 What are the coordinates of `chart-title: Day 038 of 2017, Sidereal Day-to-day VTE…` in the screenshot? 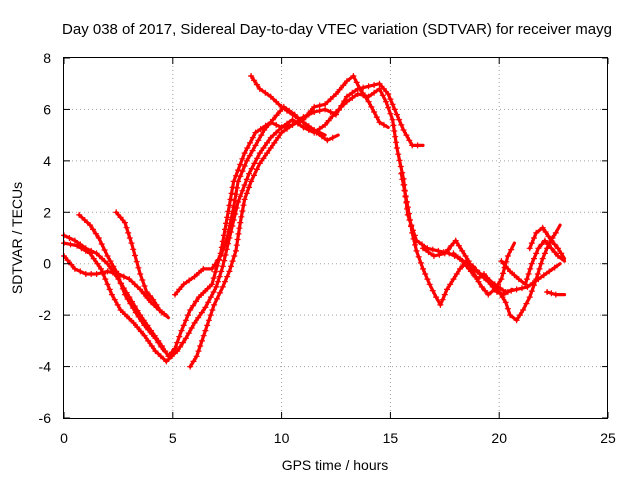 It's located at (337, 29).